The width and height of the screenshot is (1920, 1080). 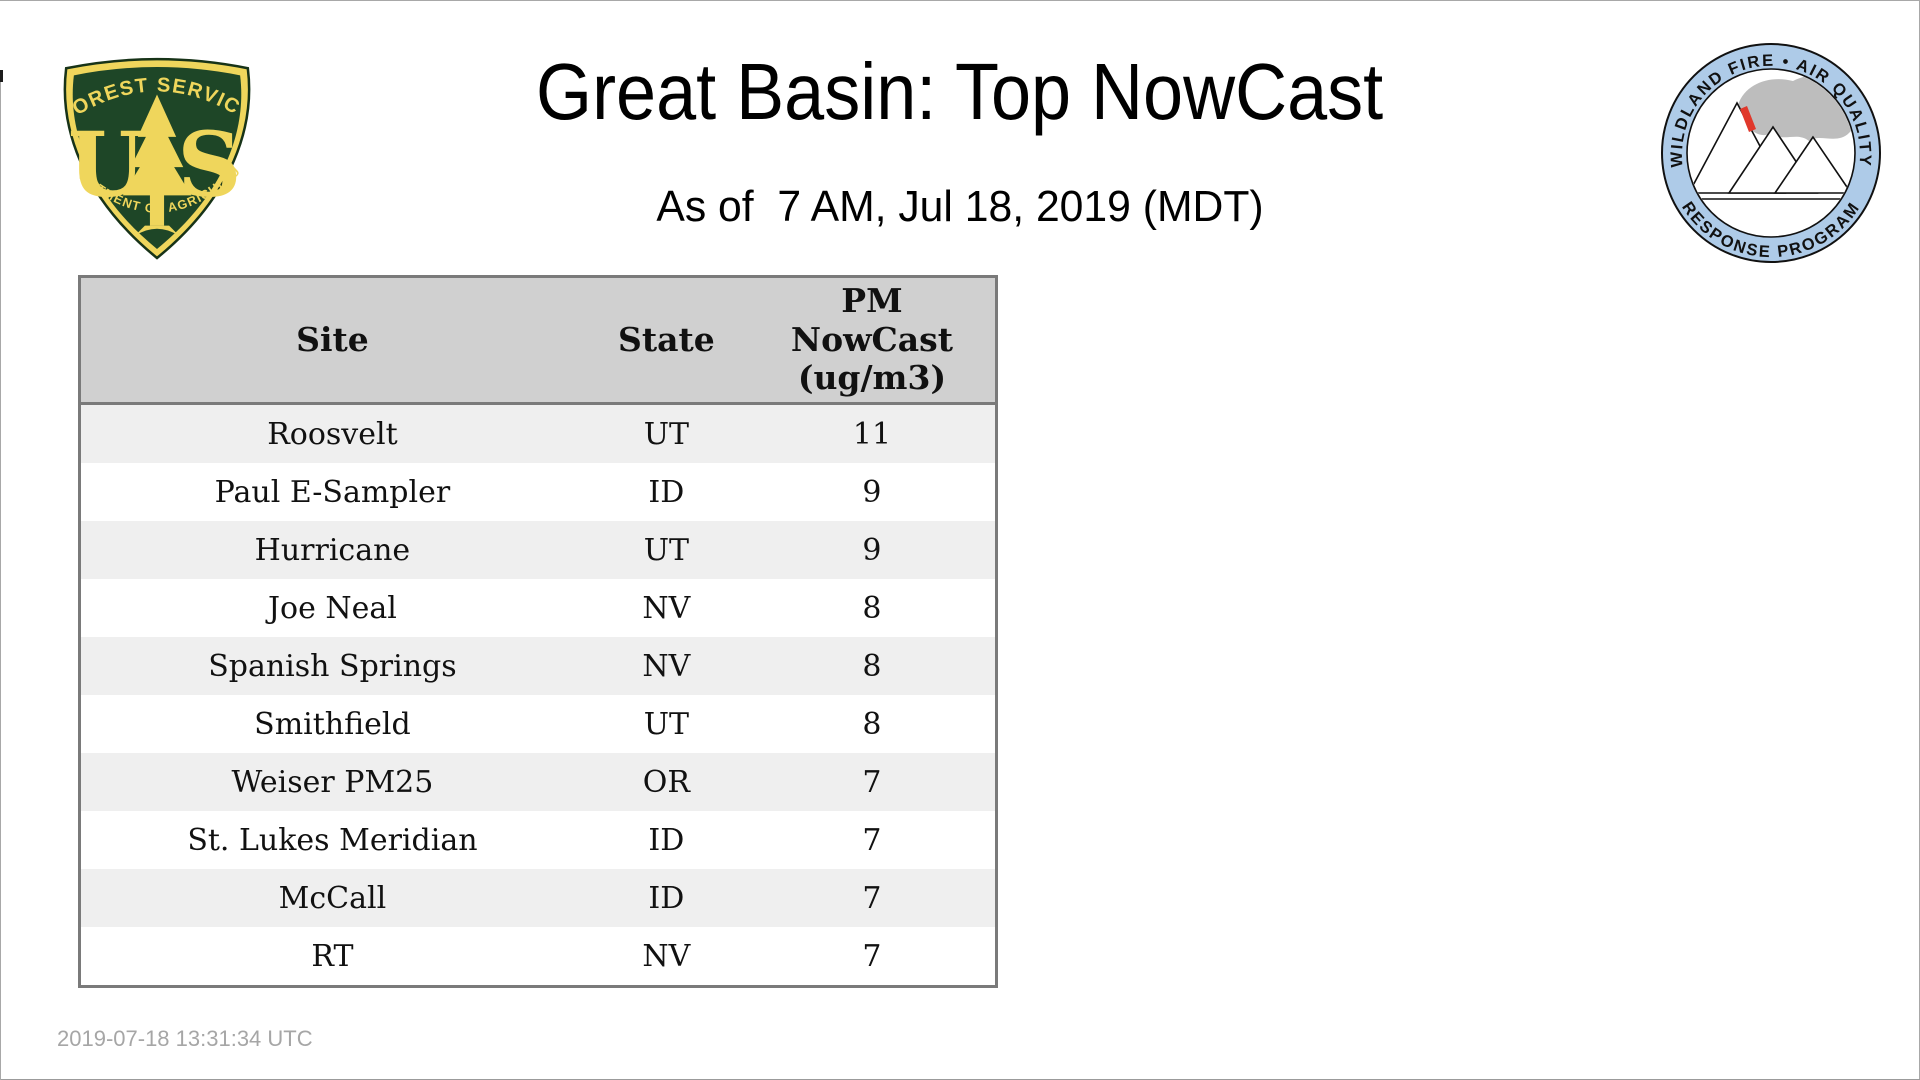 What do you see at coordinates (157, 165) in the screenshot?
I see `pine-tree-icon` at bounding box center [157, 165].